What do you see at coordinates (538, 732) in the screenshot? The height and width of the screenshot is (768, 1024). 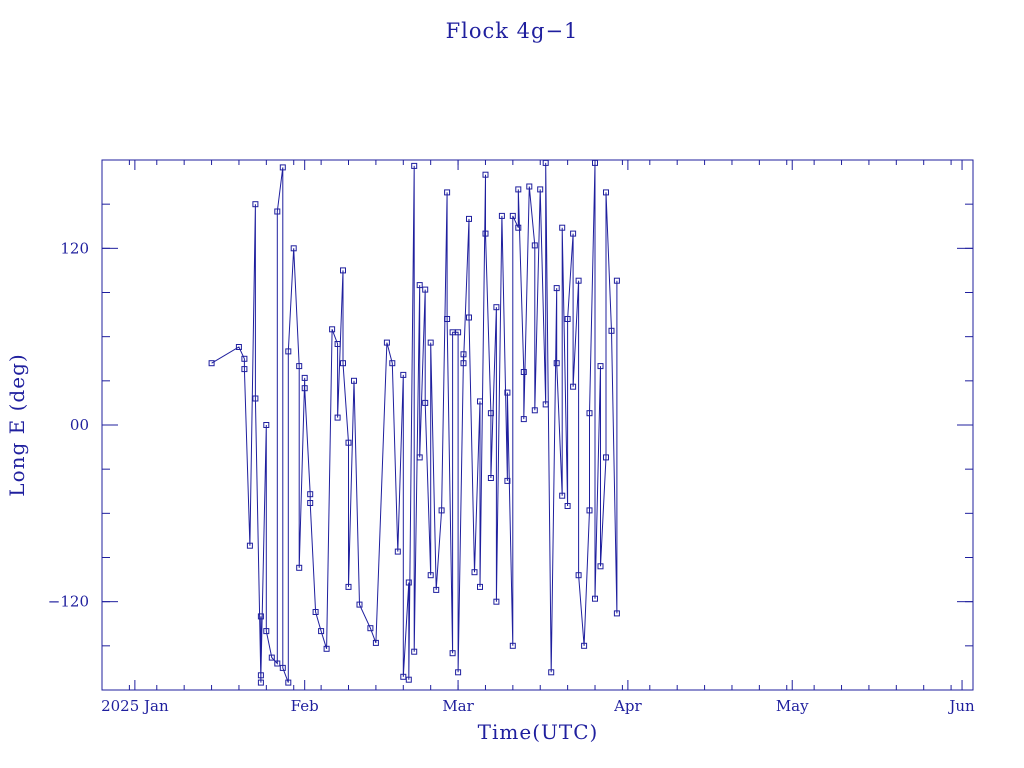 I see `x-axis-label: Time(UTC)` at bounding box center [538, 732].